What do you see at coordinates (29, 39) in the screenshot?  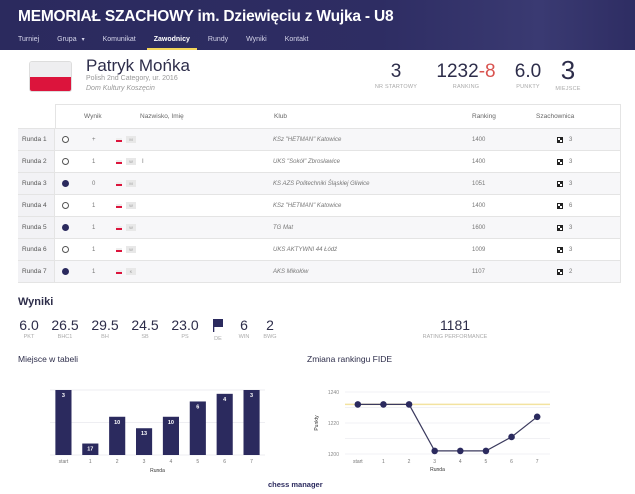 I see `nav-label: Turniej` at bounding box center [29, 39].